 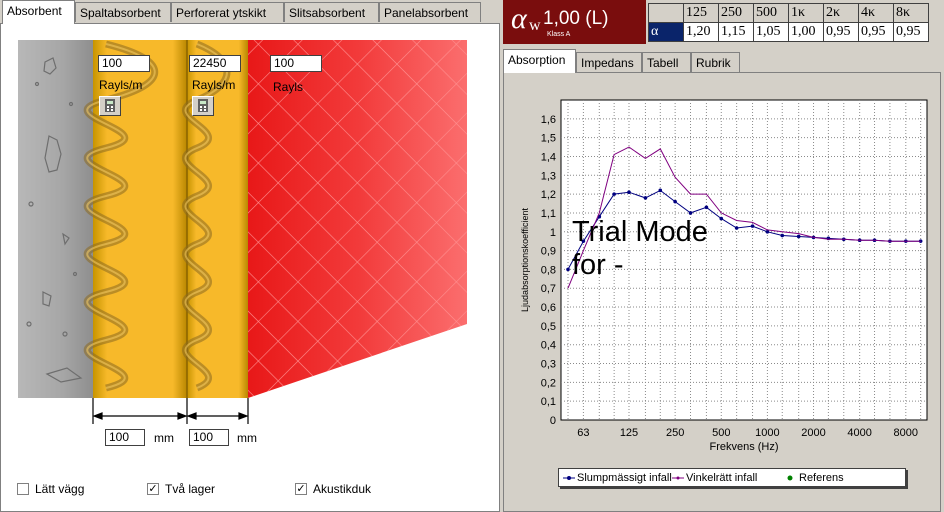 What do you see at coordinates (721, 433) in the screenshot?
I see `x-tick-label: 500` at bounding box center [721, 433].